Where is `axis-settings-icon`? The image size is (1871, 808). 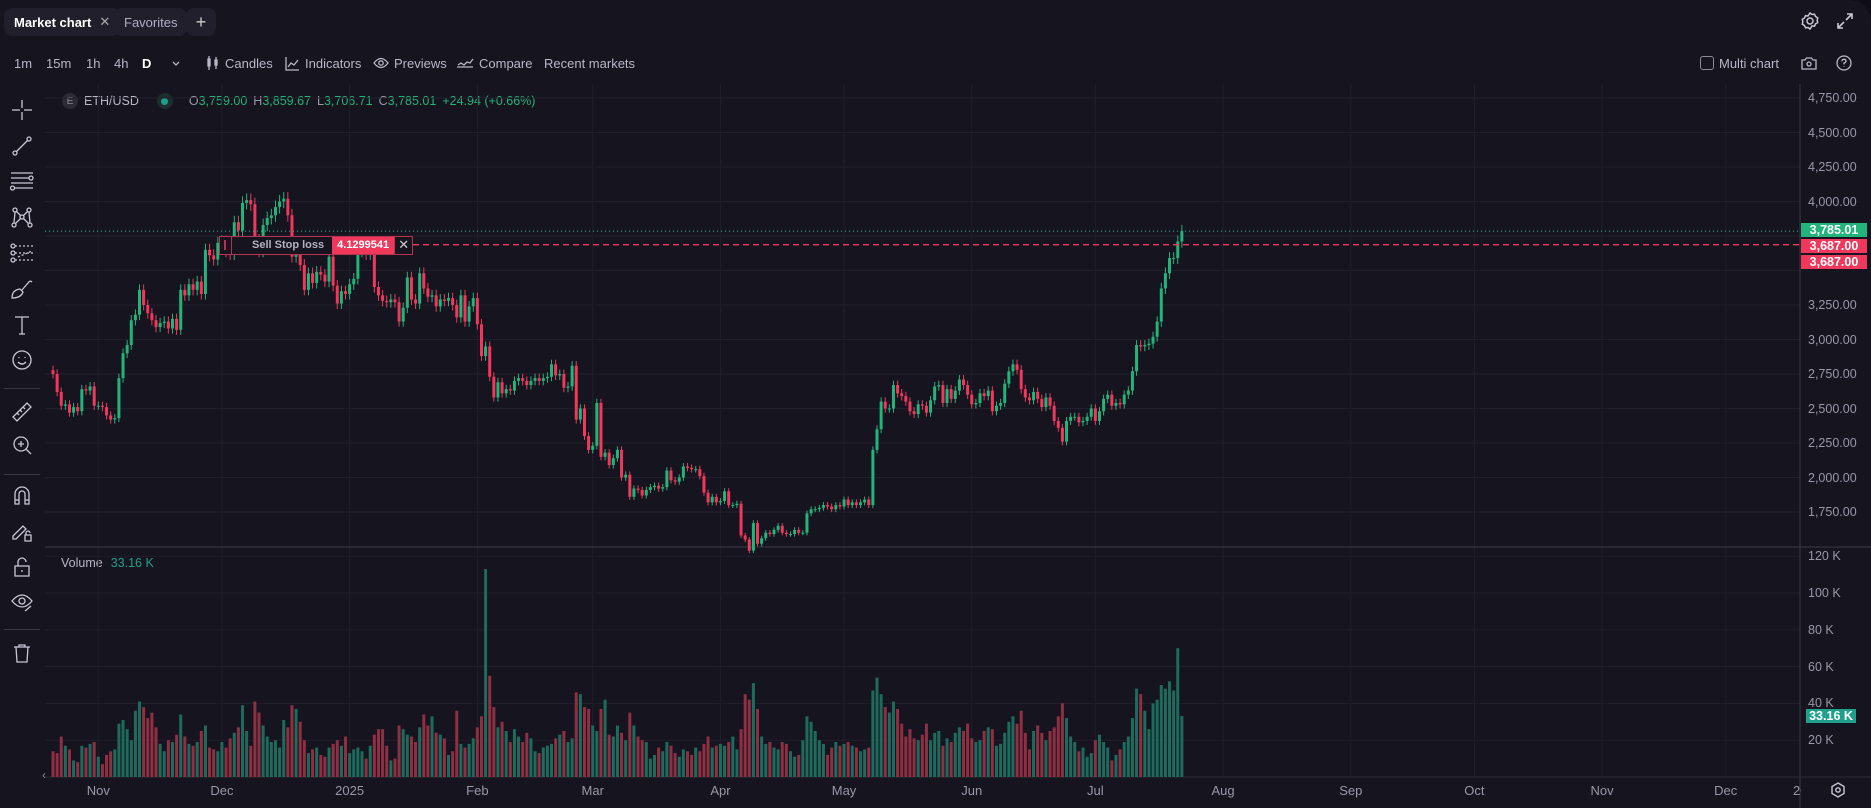 axis-settings-icon is located at coordinates (1838, 792).